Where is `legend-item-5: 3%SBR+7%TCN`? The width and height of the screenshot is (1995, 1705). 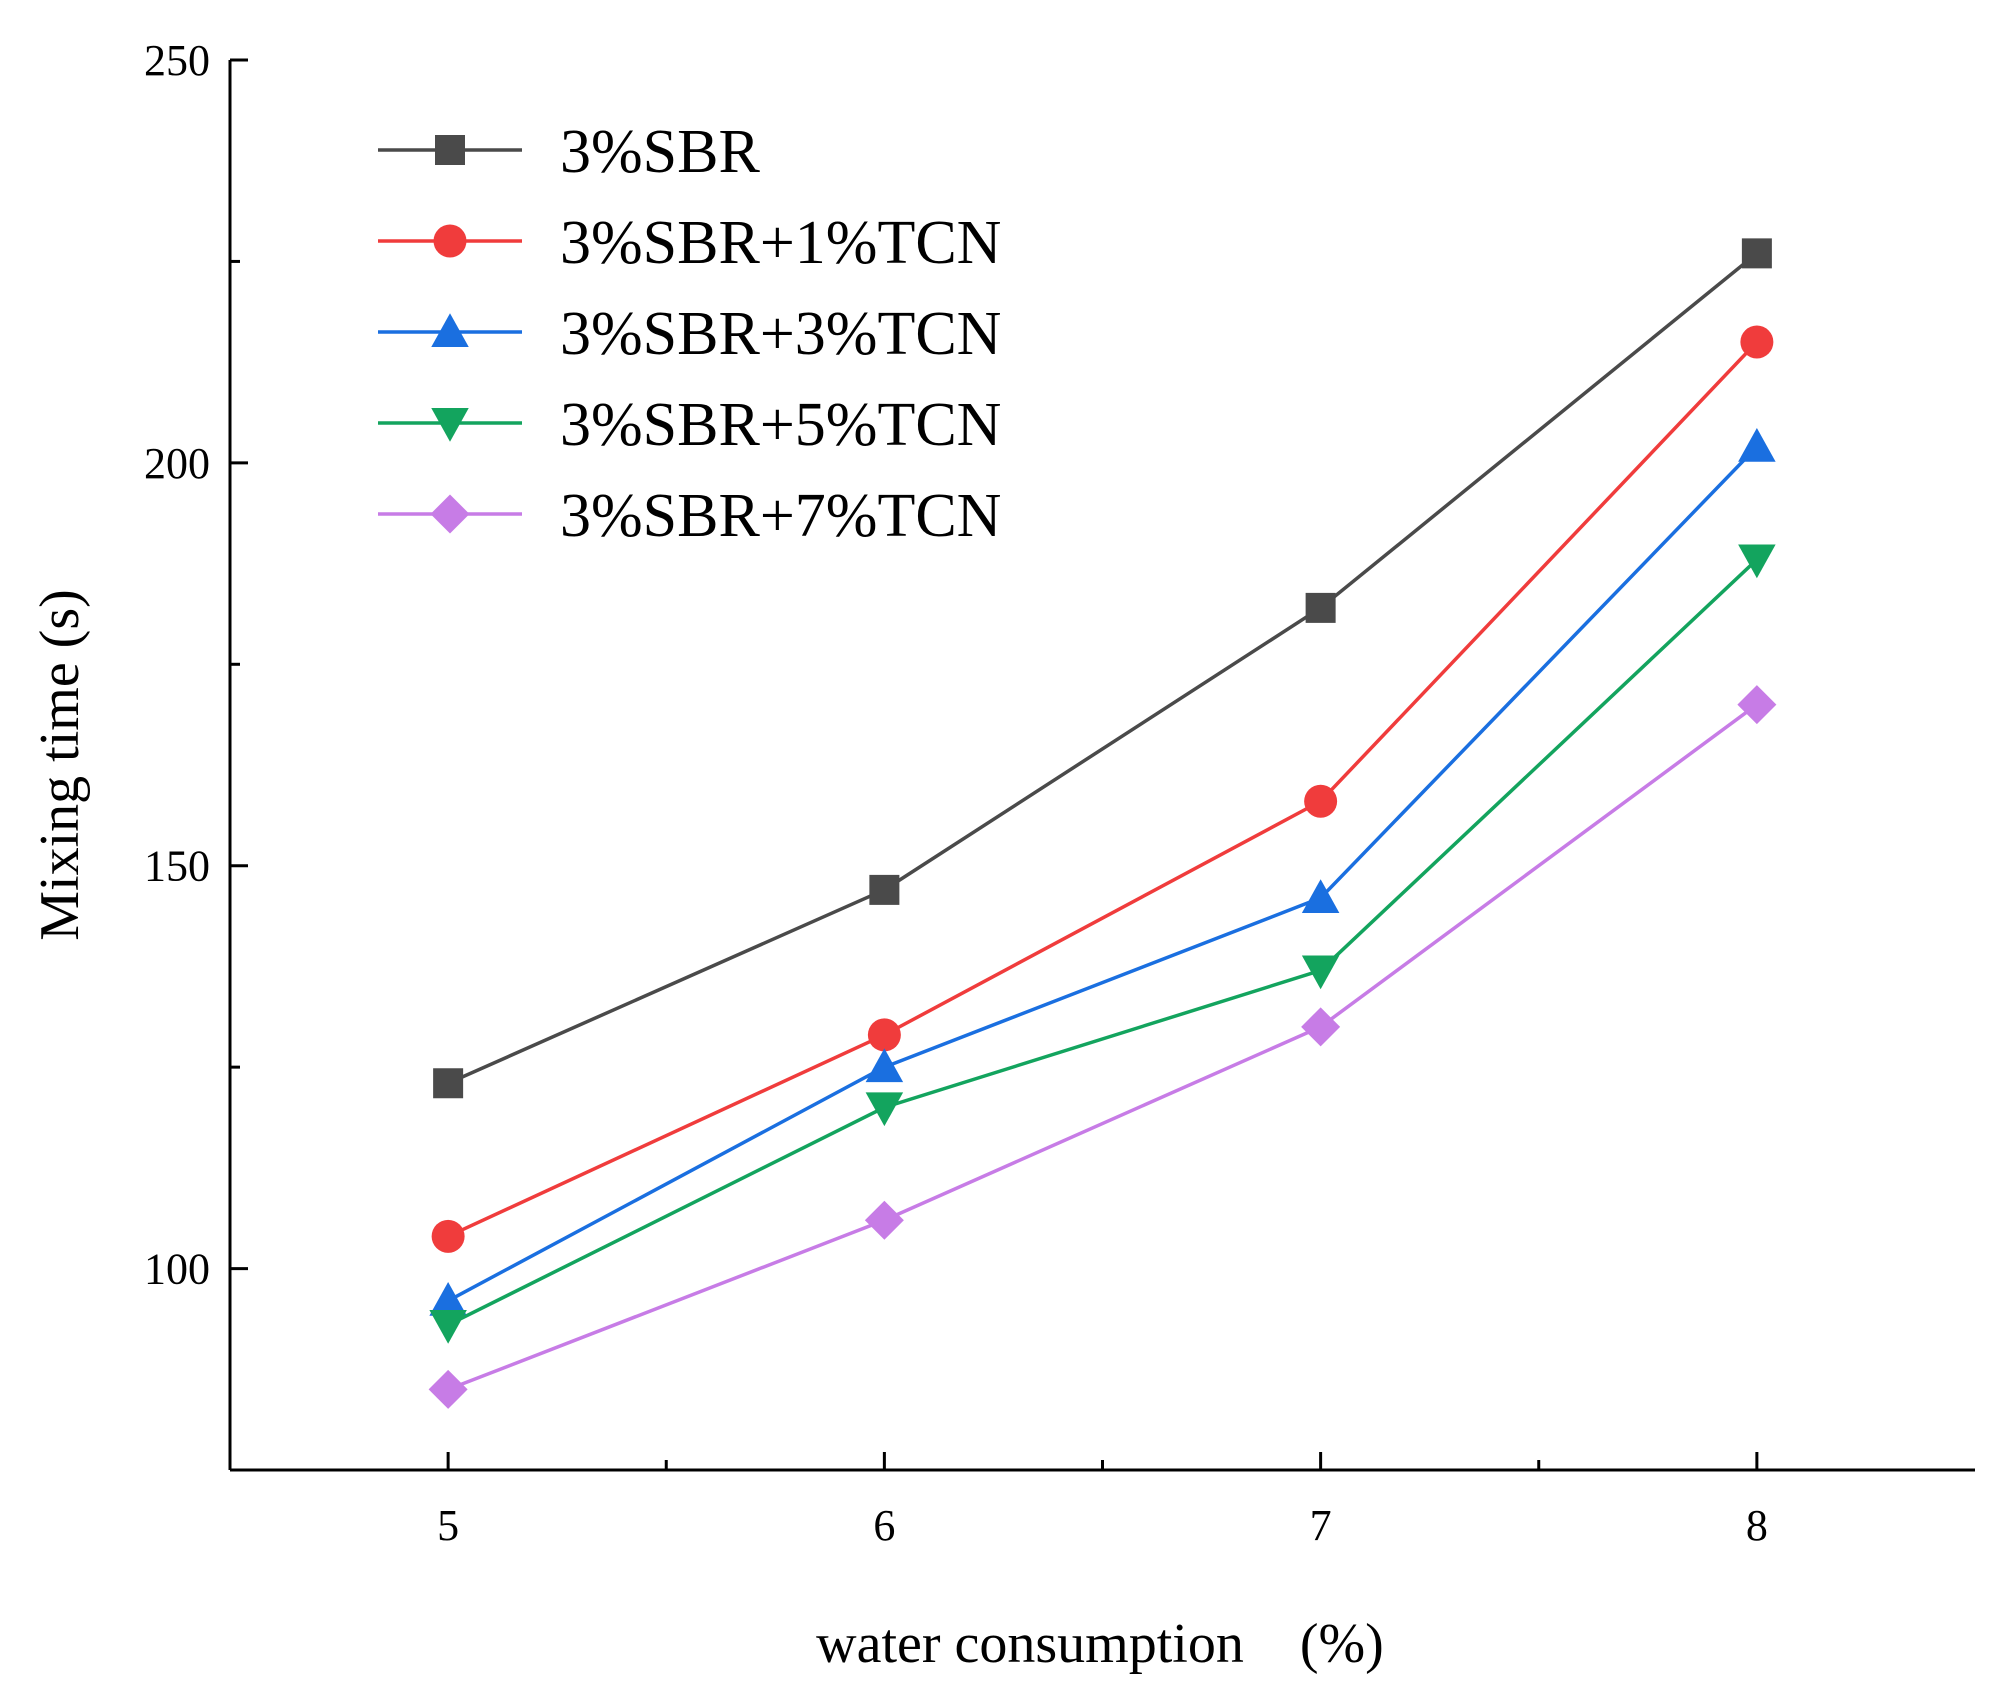 legend-item-5: 3%SBR+7%TCN is located at coordinates (689, 516).